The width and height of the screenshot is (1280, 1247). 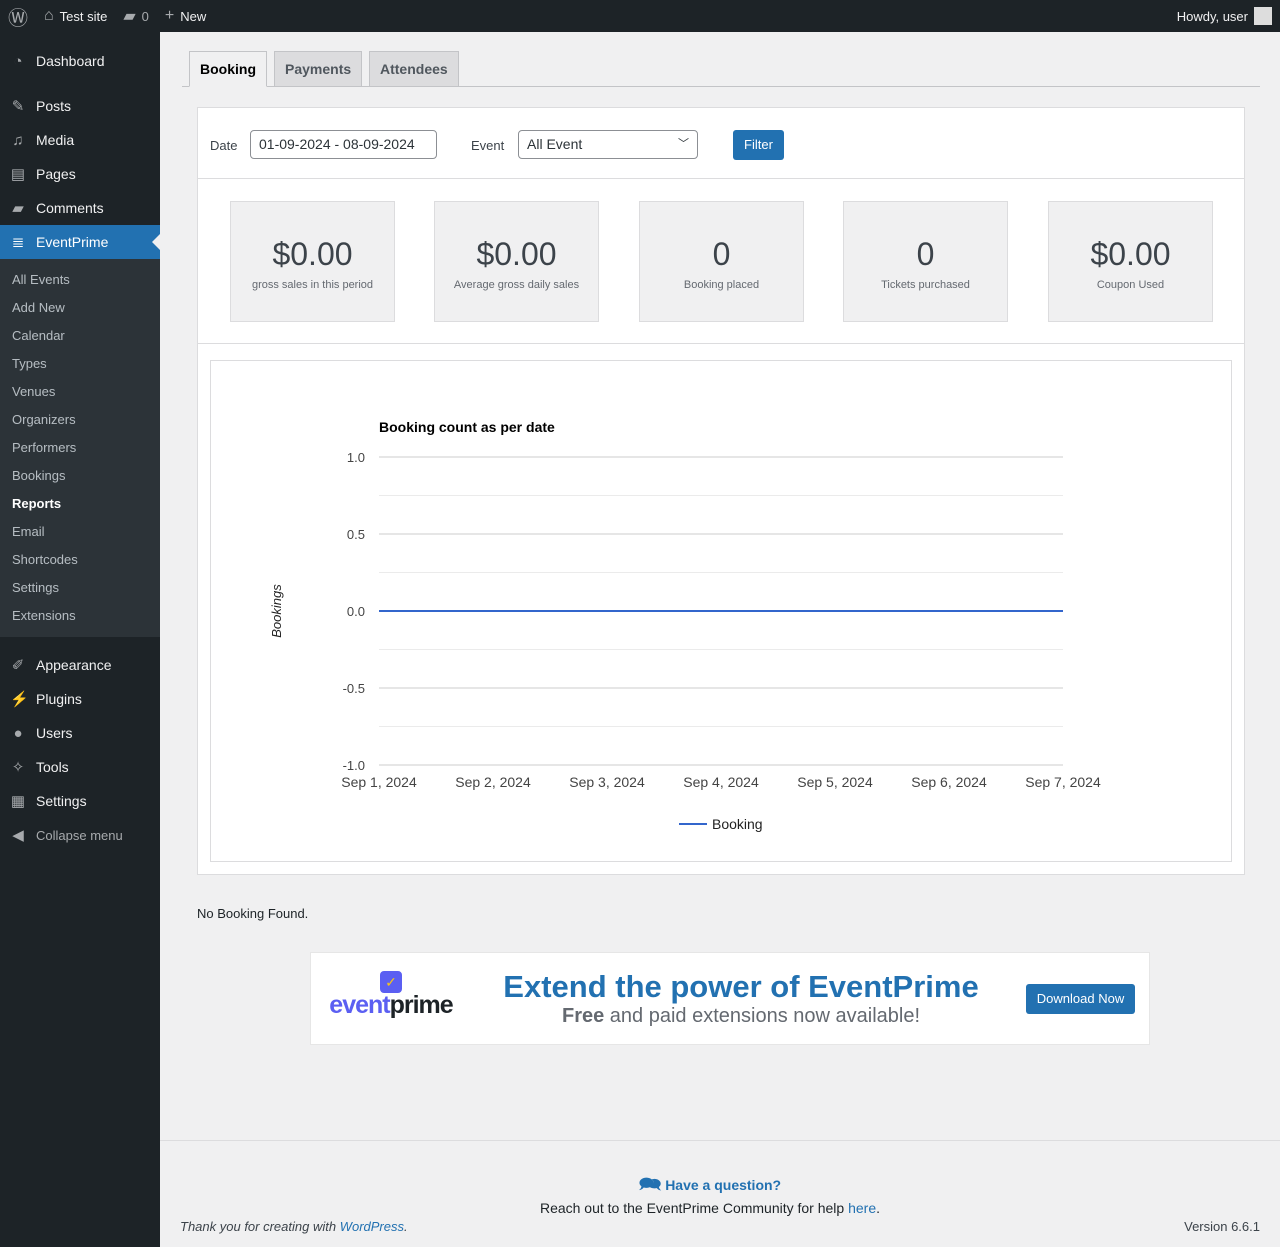 I want to click on legend-label: Booking, so click(x=737, y=824).